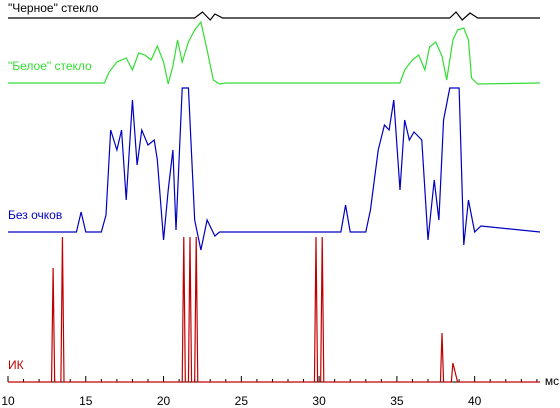 The height and width of the screenshot is (408, 560). Describe the element at coordinates (242, 401) in the screenshot. I see `x-tick-label: 25` at that location.